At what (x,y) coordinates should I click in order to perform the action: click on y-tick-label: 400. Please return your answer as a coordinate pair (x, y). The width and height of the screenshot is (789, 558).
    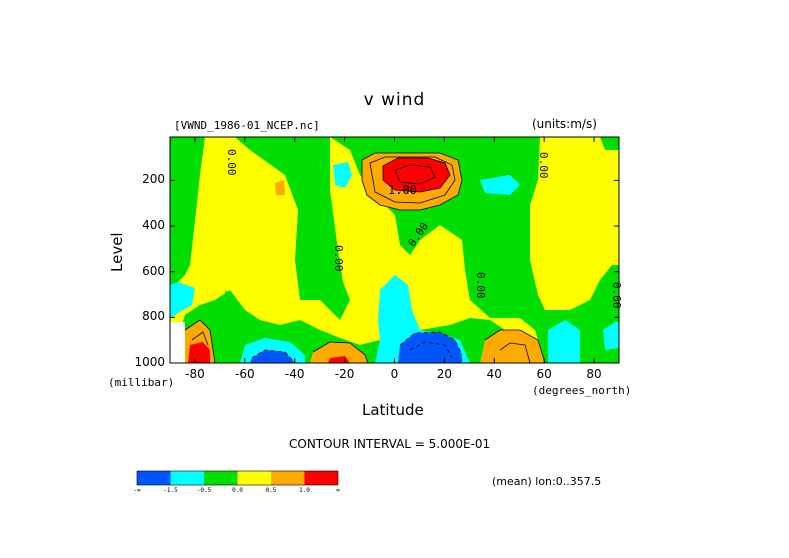
    Looking at the image, I should click on (153, 225).